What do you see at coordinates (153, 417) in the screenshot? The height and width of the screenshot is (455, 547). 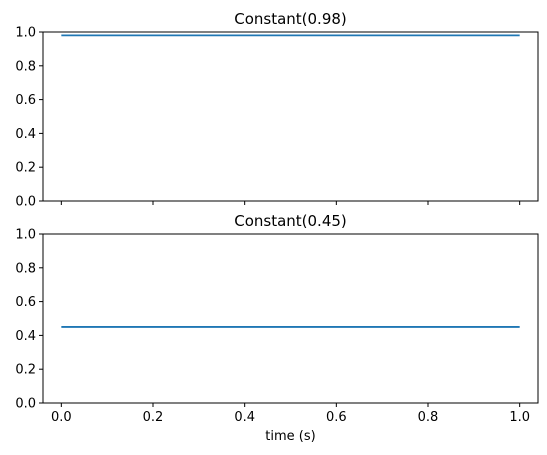 I see `x-tick-label: 0.2` at bounding box center [153, 417].